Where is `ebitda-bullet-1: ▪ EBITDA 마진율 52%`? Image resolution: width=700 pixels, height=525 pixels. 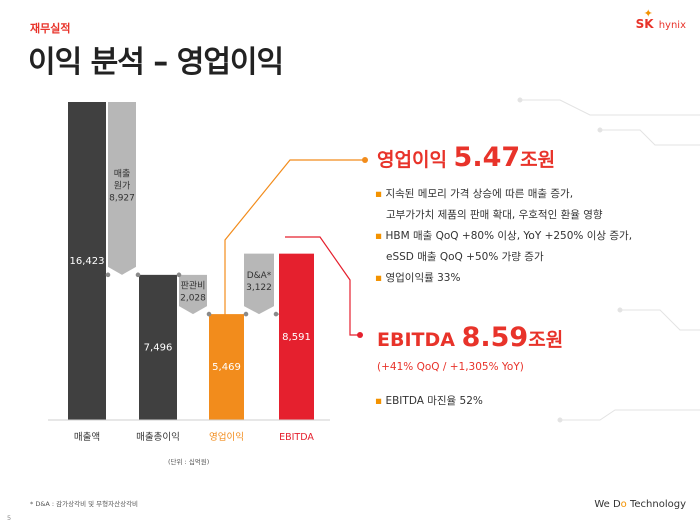 ebitda-bullet-1: ▪ EBITDA 마진율 52% is located at coordinates (429, 401).